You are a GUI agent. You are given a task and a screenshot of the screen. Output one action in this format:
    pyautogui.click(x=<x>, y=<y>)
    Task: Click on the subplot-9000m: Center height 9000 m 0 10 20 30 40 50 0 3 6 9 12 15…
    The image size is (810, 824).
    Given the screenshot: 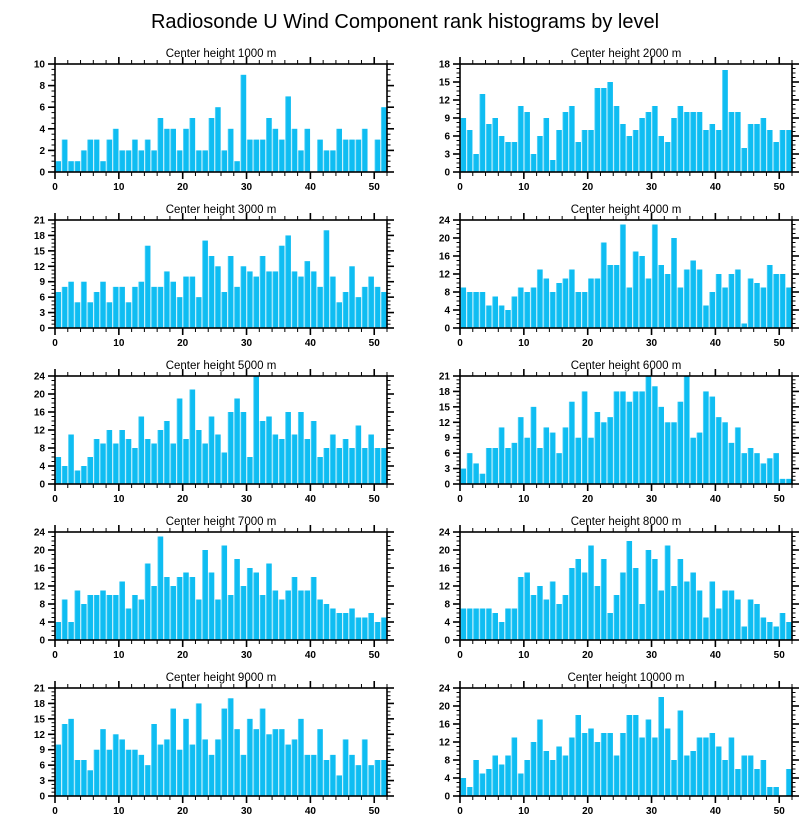 What is the action you would take?
    pyautogui.click(x=202, y=746)
    